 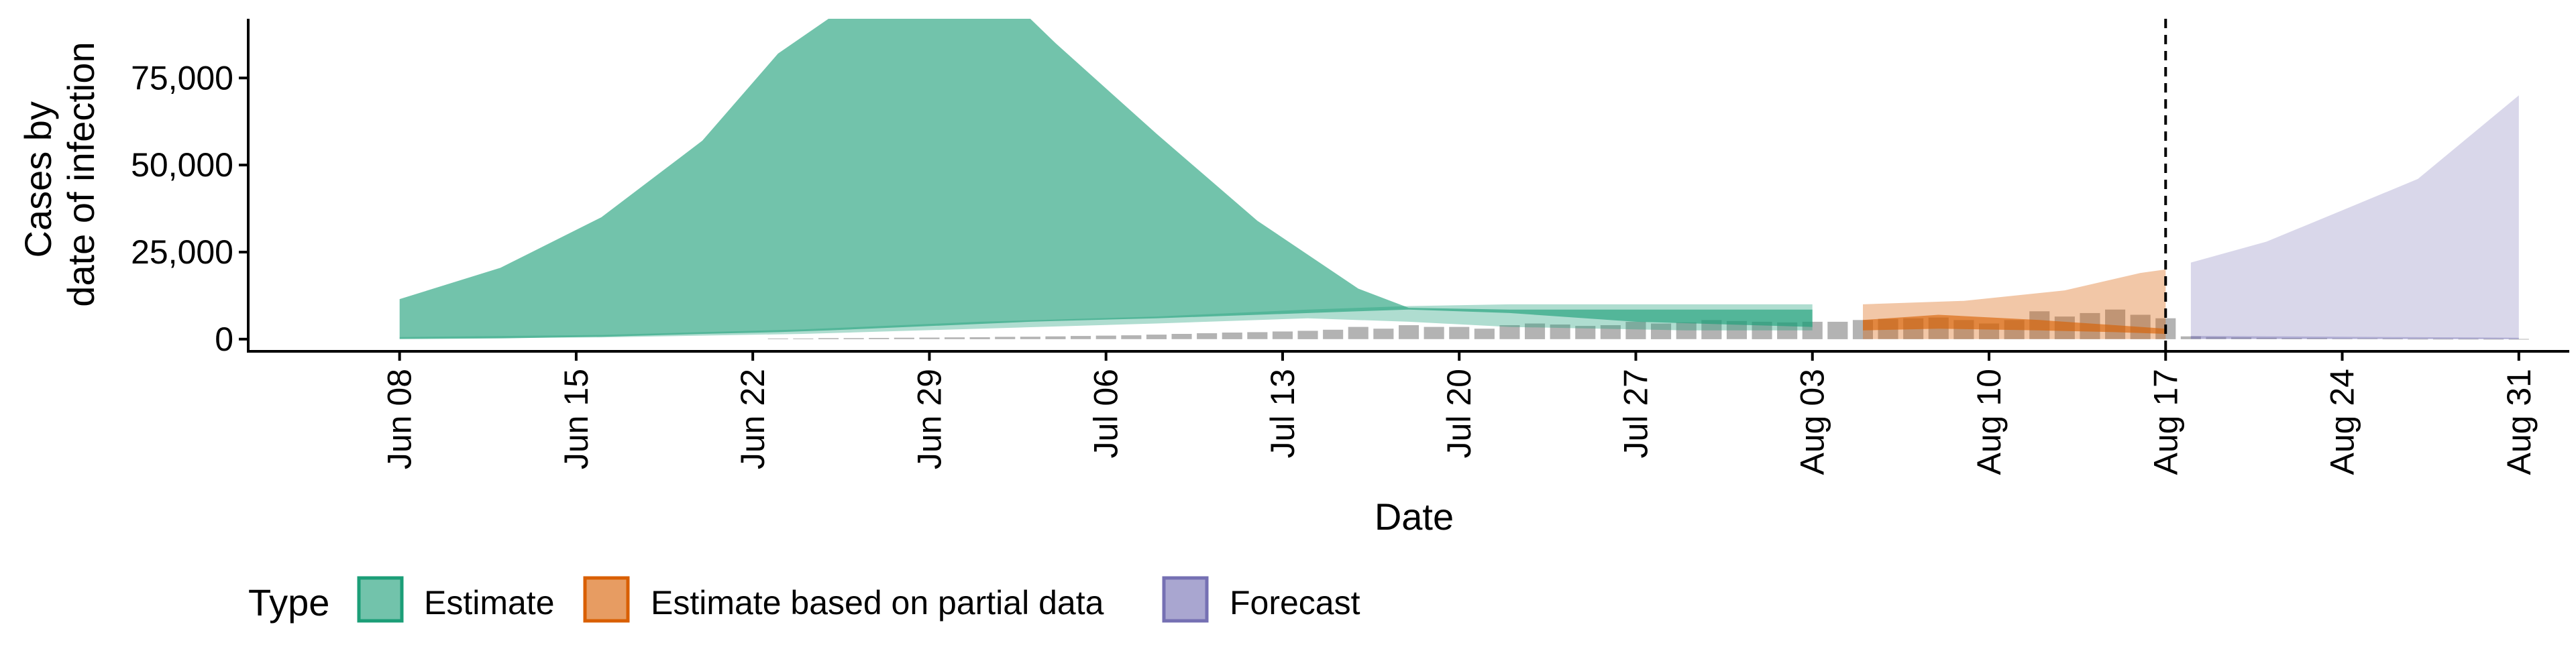 What do you see at coordinates (1812, 422) in the screenshot?
I see `x-tick-label: Aug 03` at bounding box center [1812, 422].